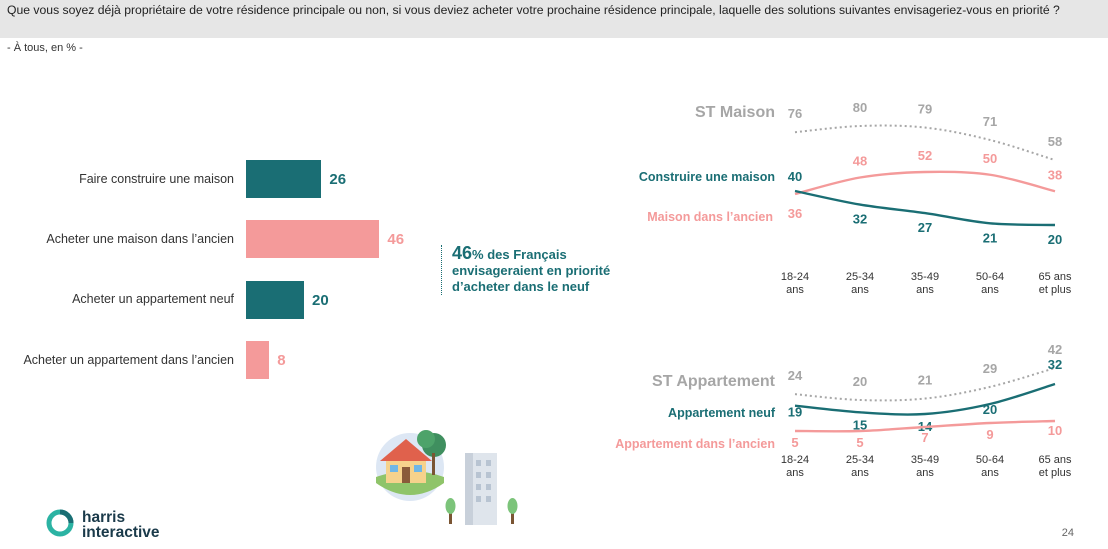 This screenshot has width=1108, height=549. I want to click on series-label: Appartement dans l’ancien, so click(695, 444).